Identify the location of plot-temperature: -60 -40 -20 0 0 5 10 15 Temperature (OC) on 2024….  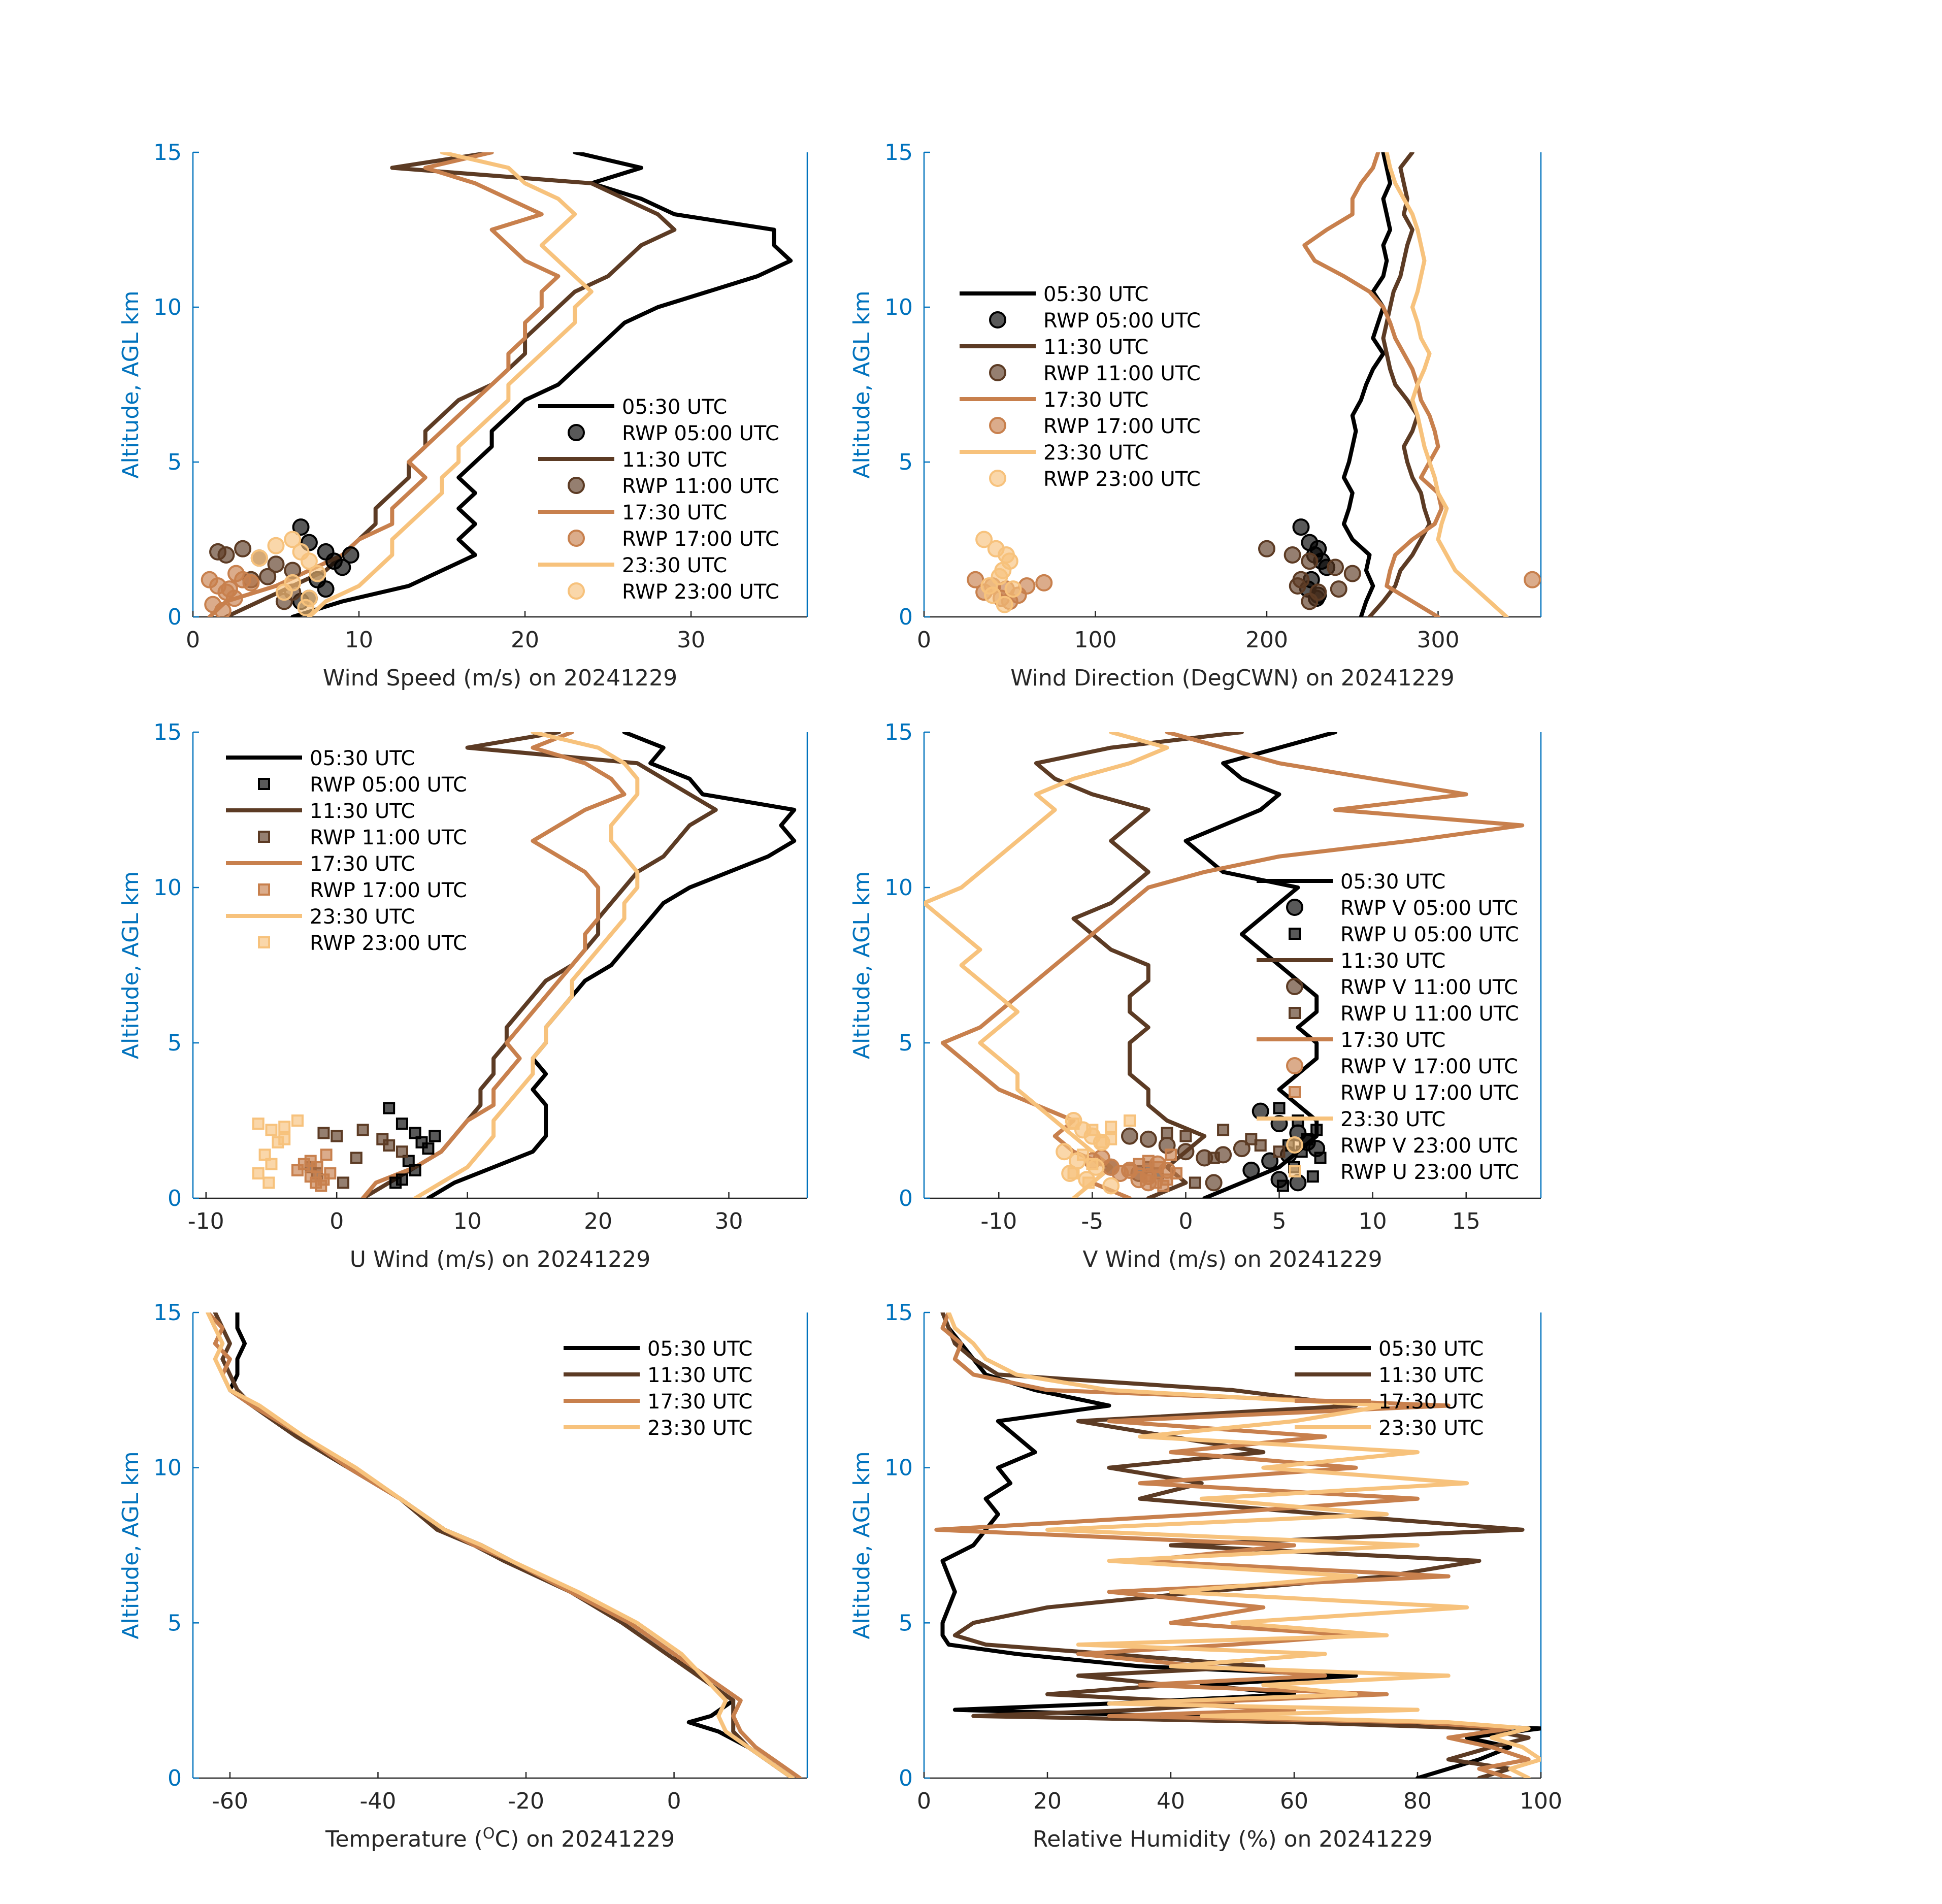
(463, 1576).